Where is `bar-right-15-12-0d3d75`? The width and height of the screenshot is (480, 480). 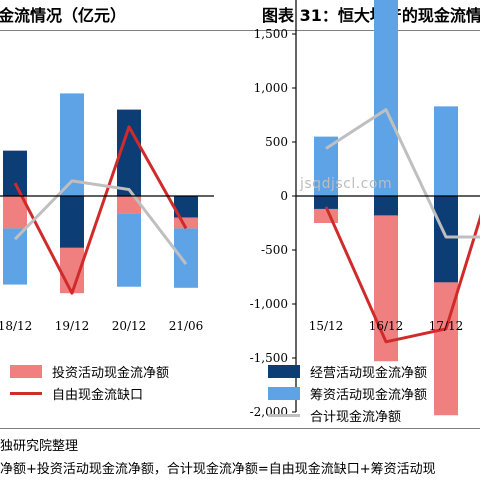
bar-right-15-12-0d3d75 is located at coordinates (326, 202).